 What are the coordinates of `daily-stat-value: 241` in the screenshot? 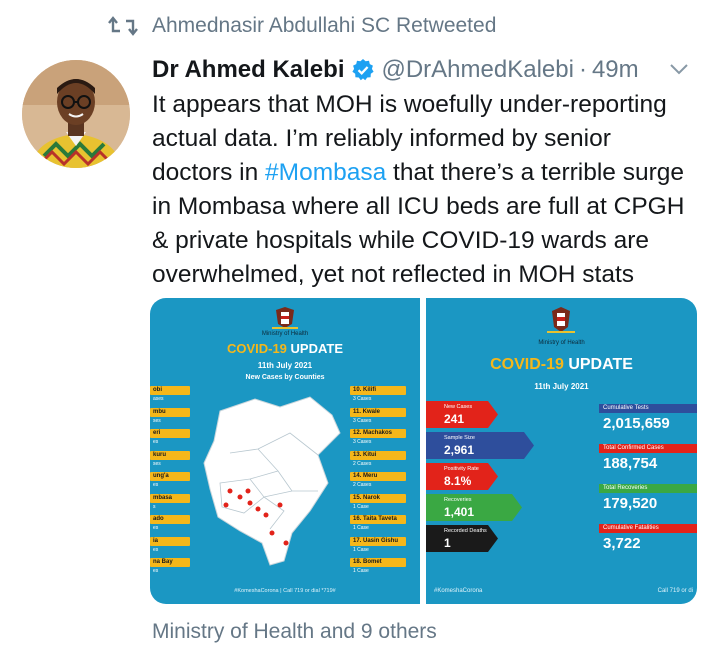 It's located at (454, 419).